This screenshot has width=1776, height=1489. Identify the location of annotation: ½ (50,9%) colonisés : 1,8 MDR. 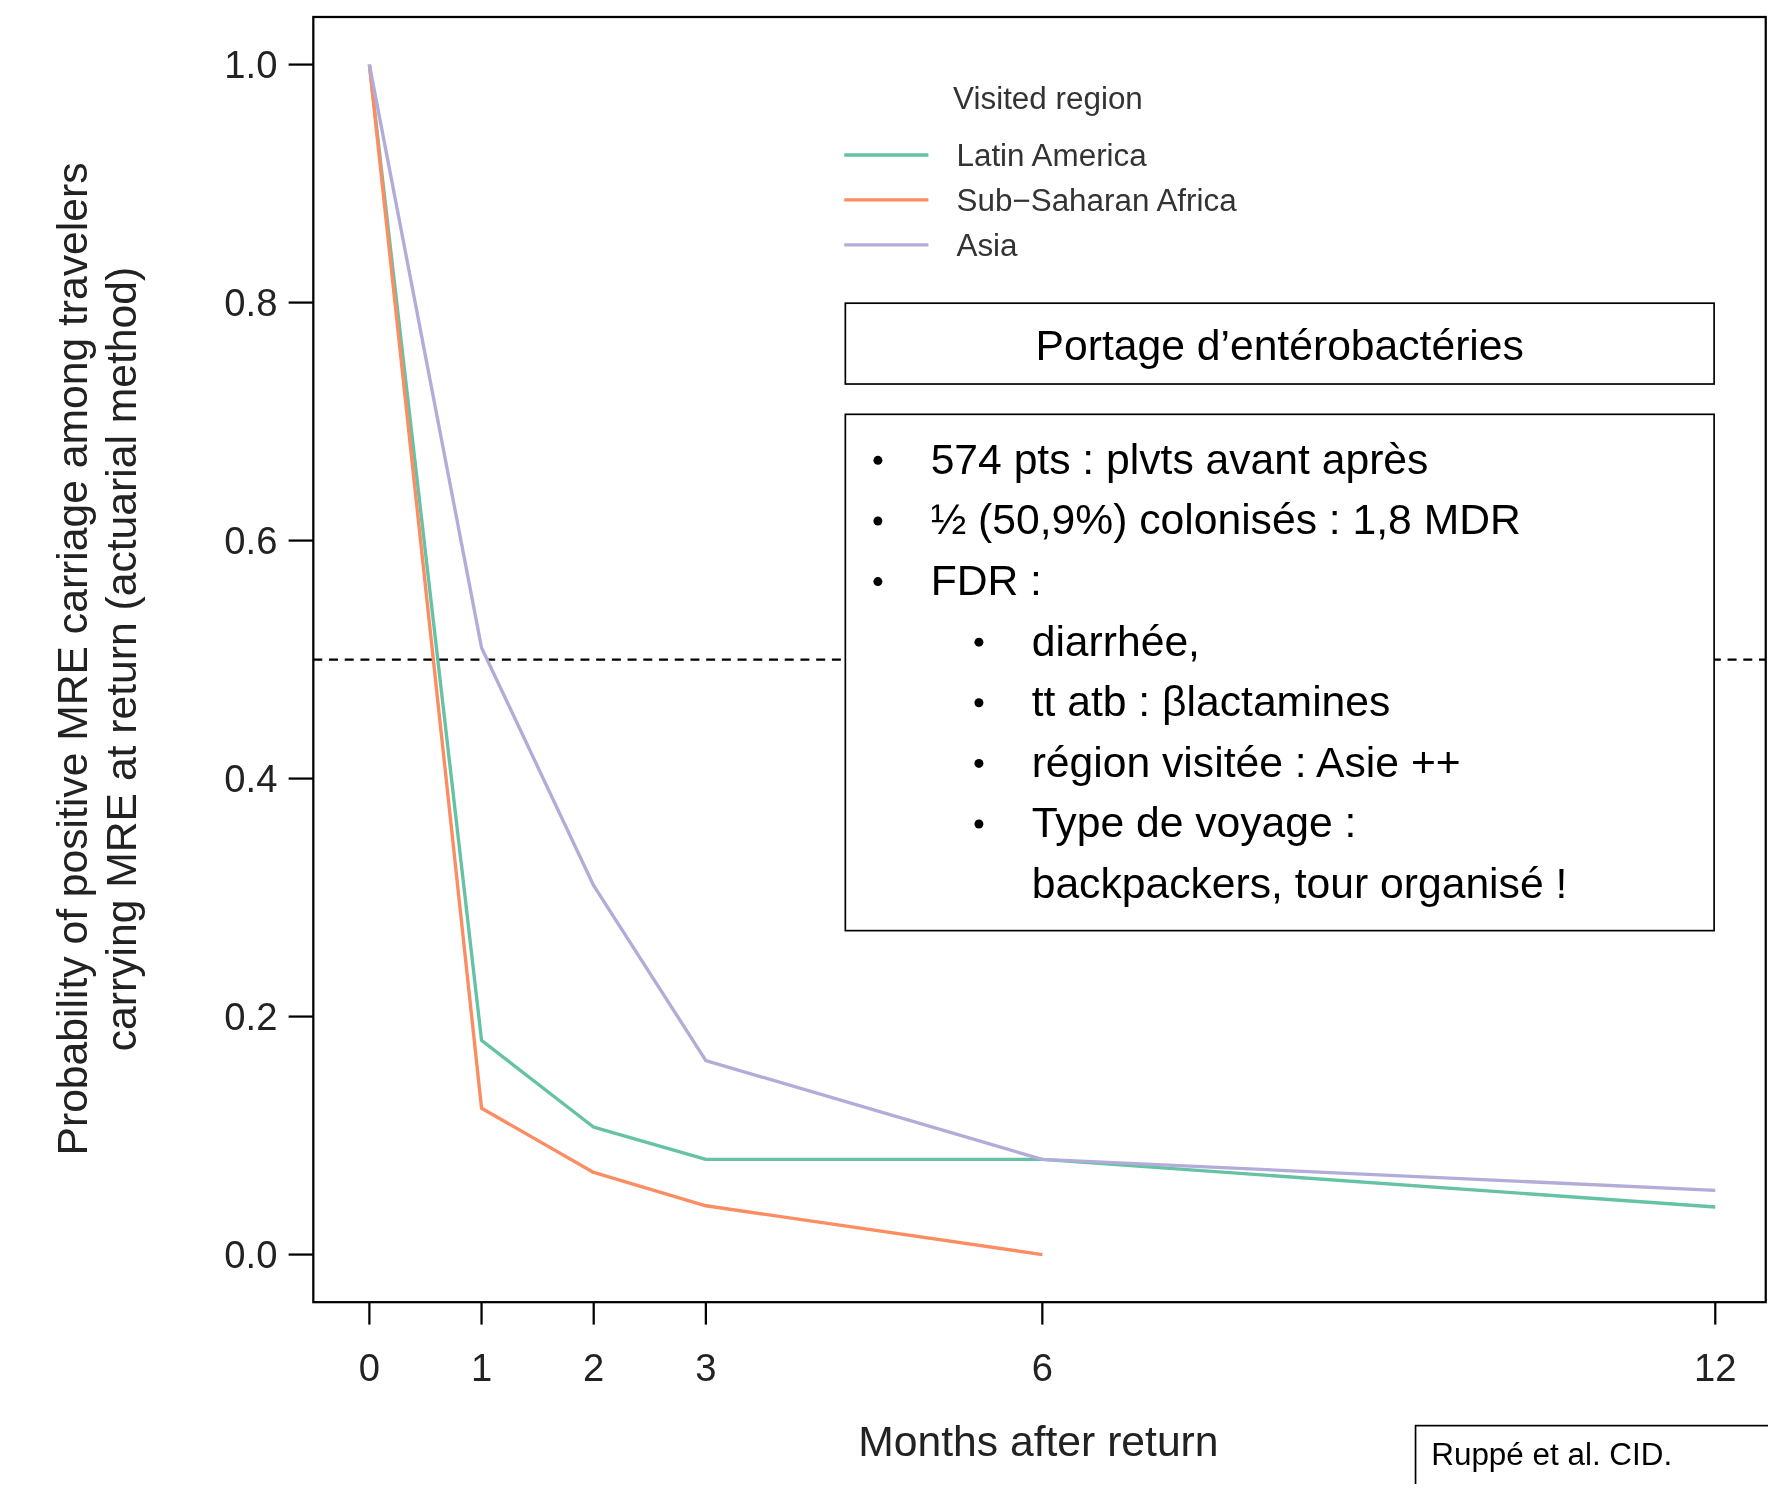
(1225, 519).